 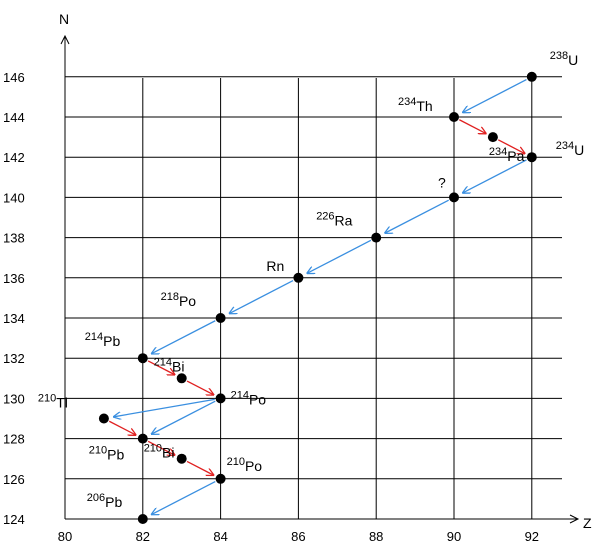 What do you see at coordinates (14, 439) in the screenshot?
I see `y-tick-label: 128` at bounding box center [14, 439].